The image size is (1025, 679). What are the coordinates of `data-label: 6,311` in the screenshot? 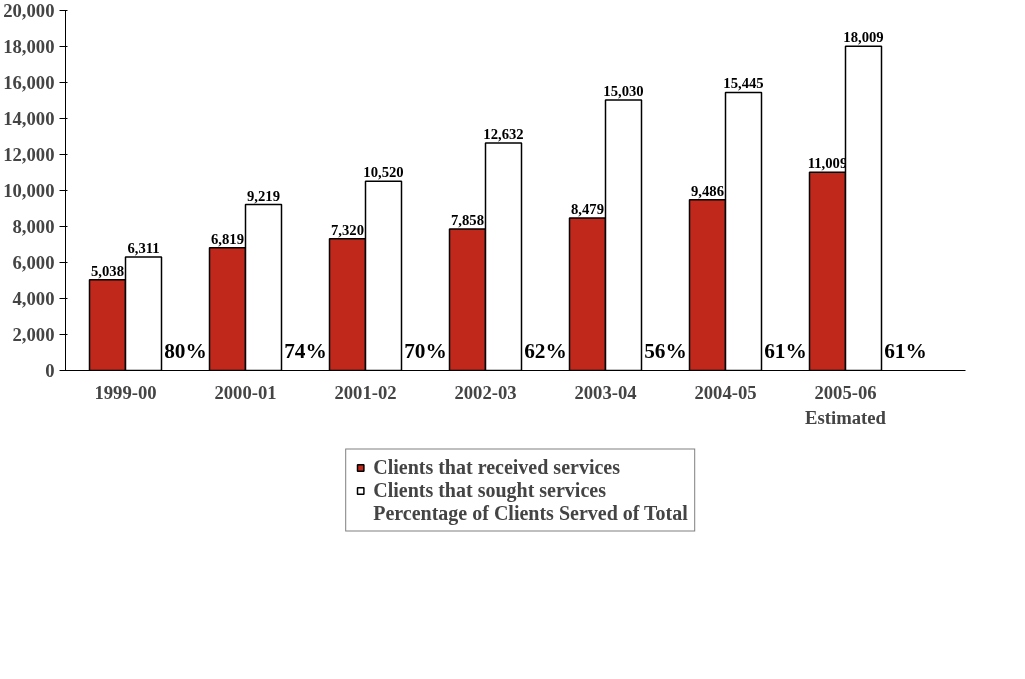 It's located at (143, 247).